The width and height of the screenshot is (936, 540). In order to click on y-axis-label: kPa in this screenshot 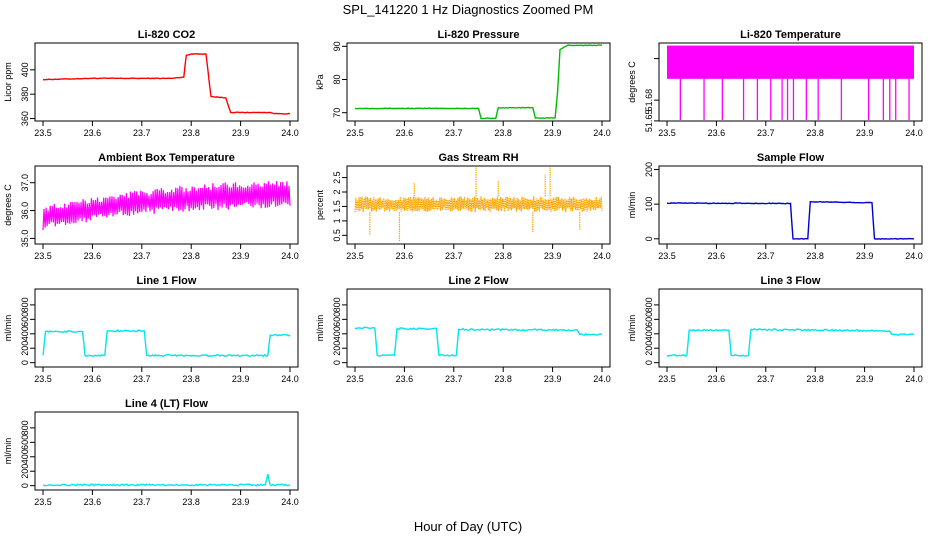, I will do `click(320, 82)`.